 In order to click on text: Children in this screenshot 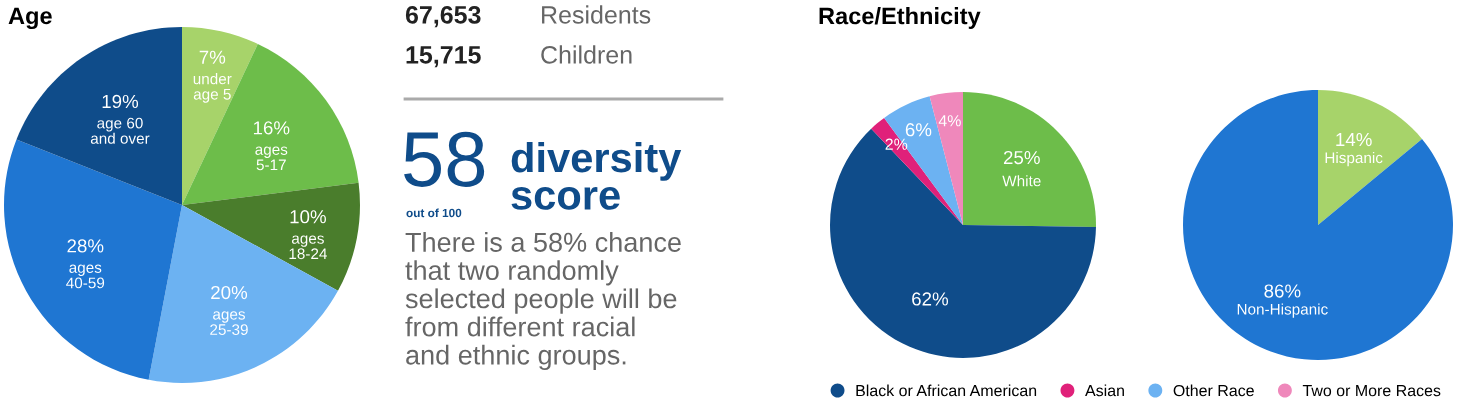, I will do `click(586, 54)`.